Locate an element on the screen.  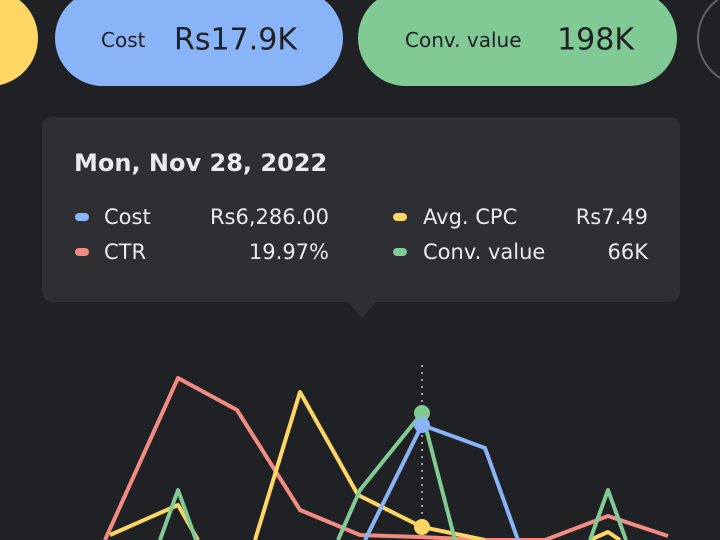
tooltip-date: Mon, Nov 28, 2022 is located at coordinates (201, 163).